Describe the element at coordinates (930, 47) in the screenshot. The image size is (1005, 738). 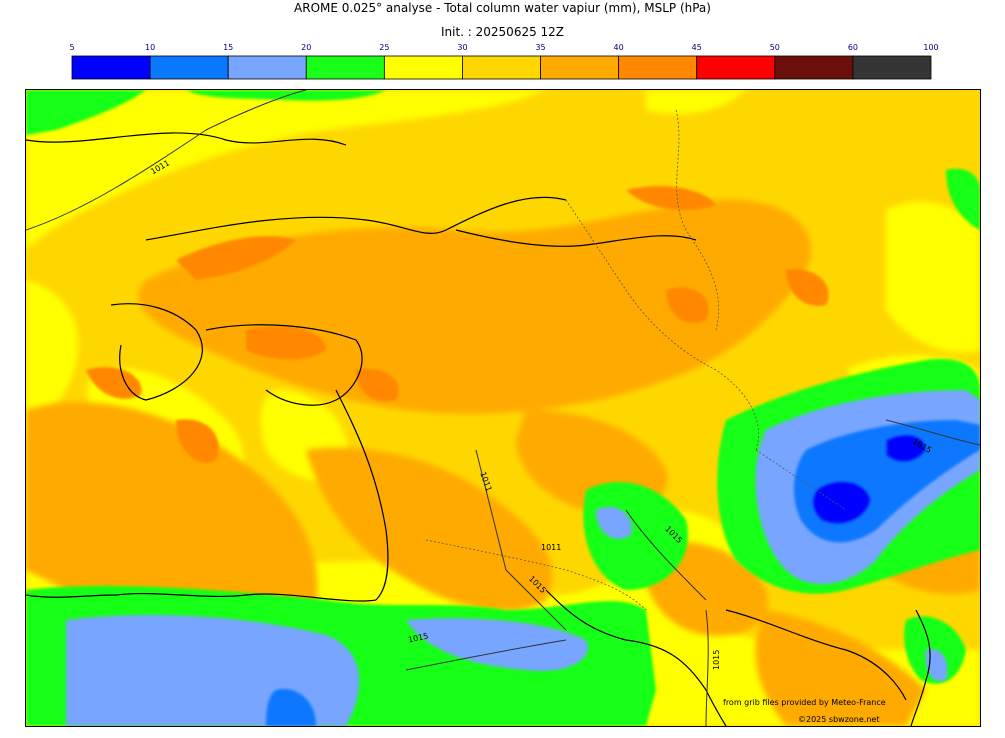
I see `colorbar-tick-label: 100` at that location.